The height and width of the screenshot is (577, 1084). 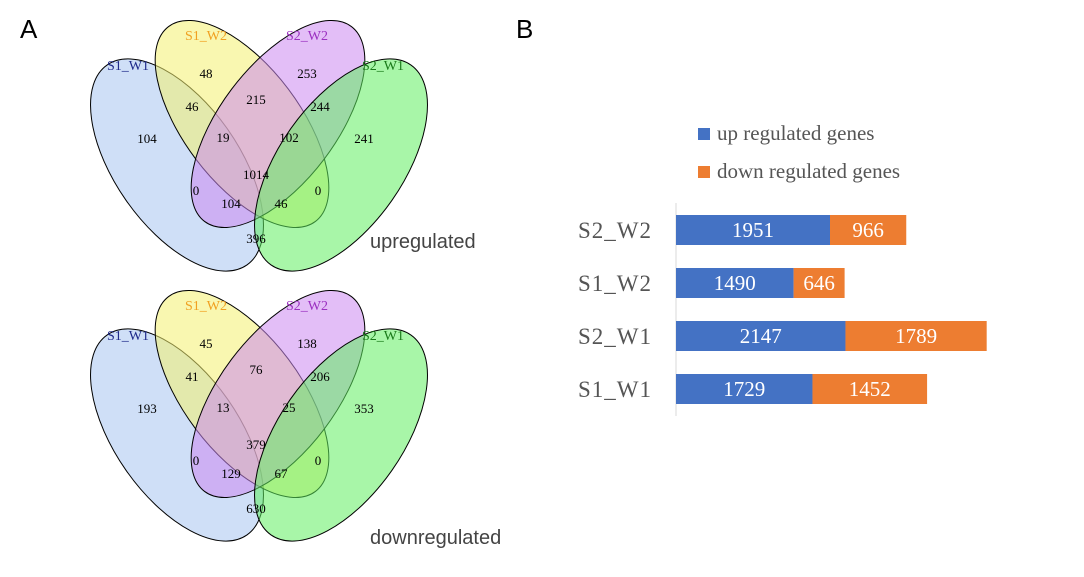 What do you see at coordinates (289, 137) in the screenshot?
I see `venn-region-s1-w2--s2-w2--s2-w1: 102` at bounding box center [289, 137].